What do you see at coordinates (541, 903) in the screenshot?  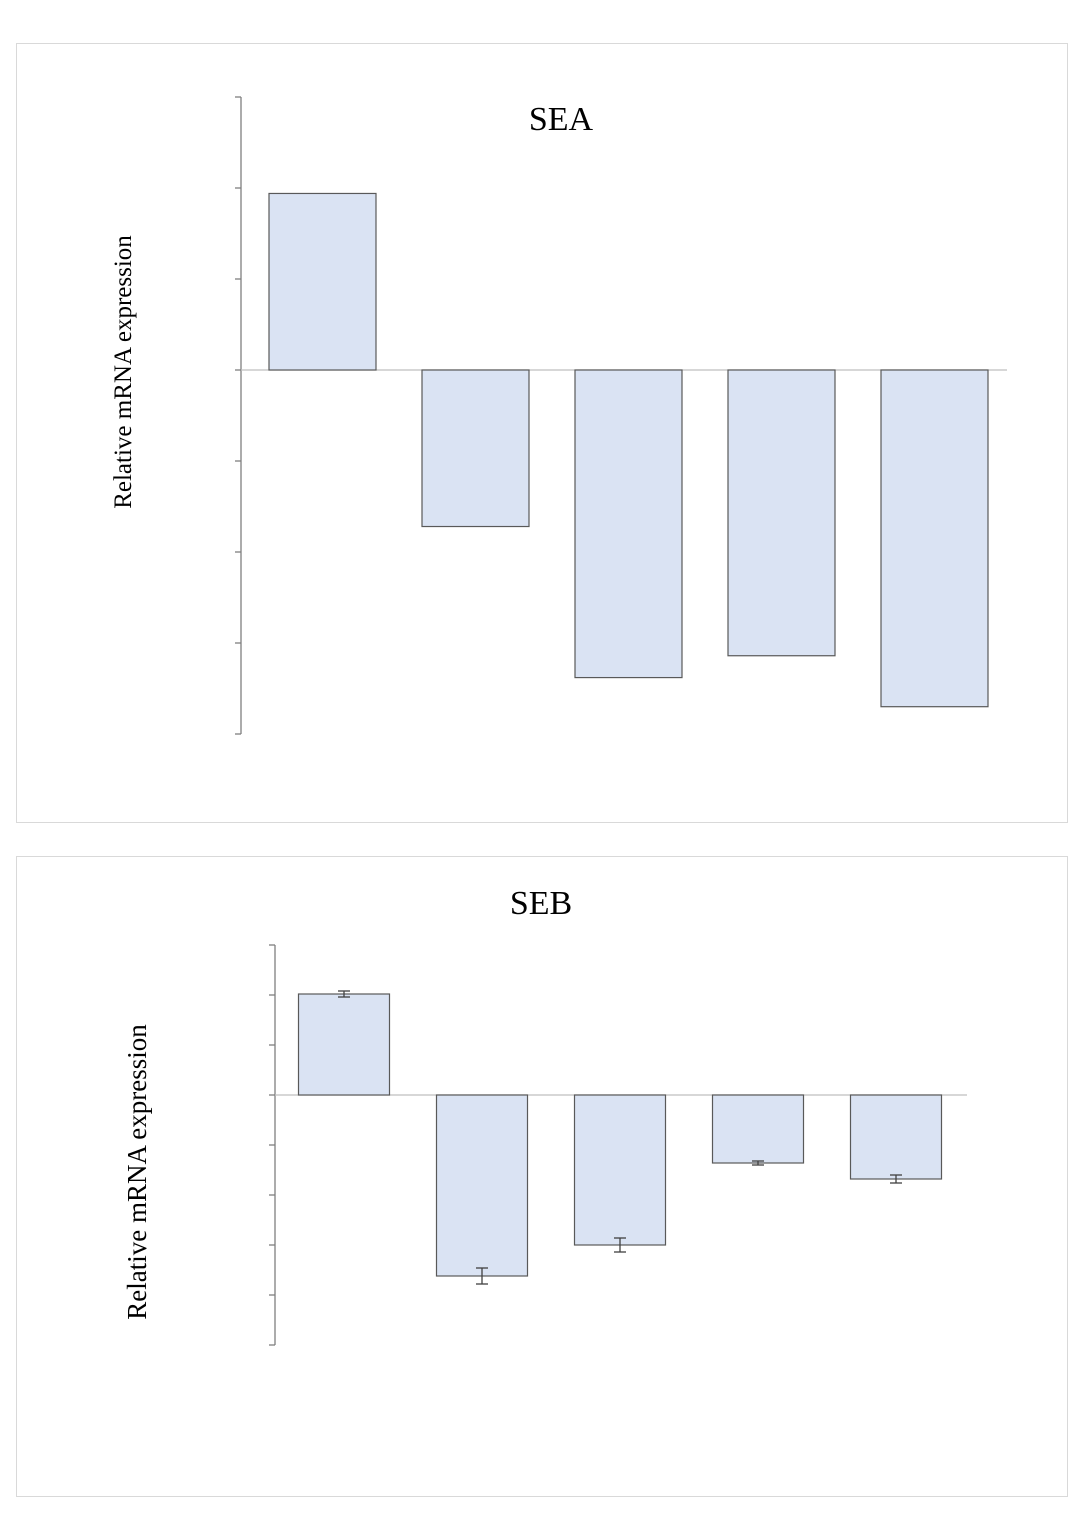 I see `chart-title: SEB` at bounding box center [541, 903].